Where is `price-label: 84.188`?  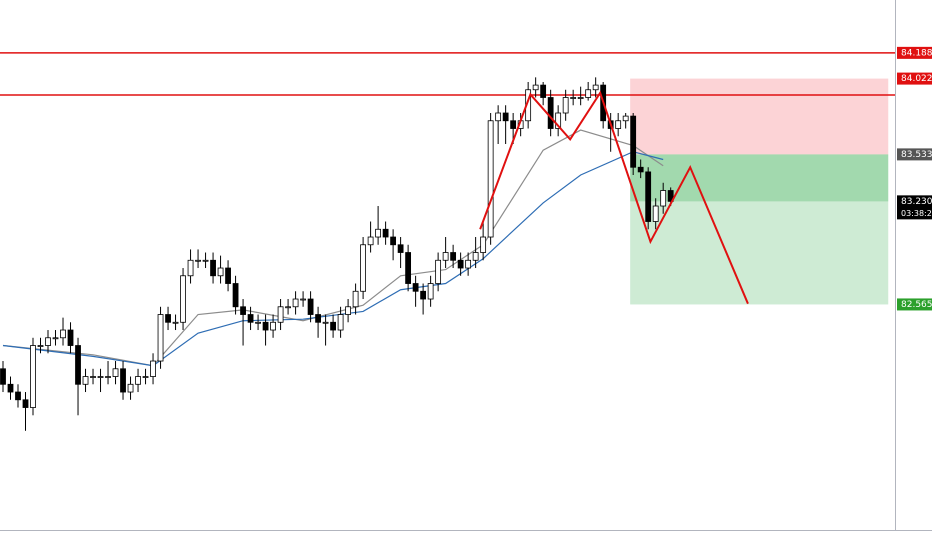 price-label: 84.188 is located at coordinates (916, 53).